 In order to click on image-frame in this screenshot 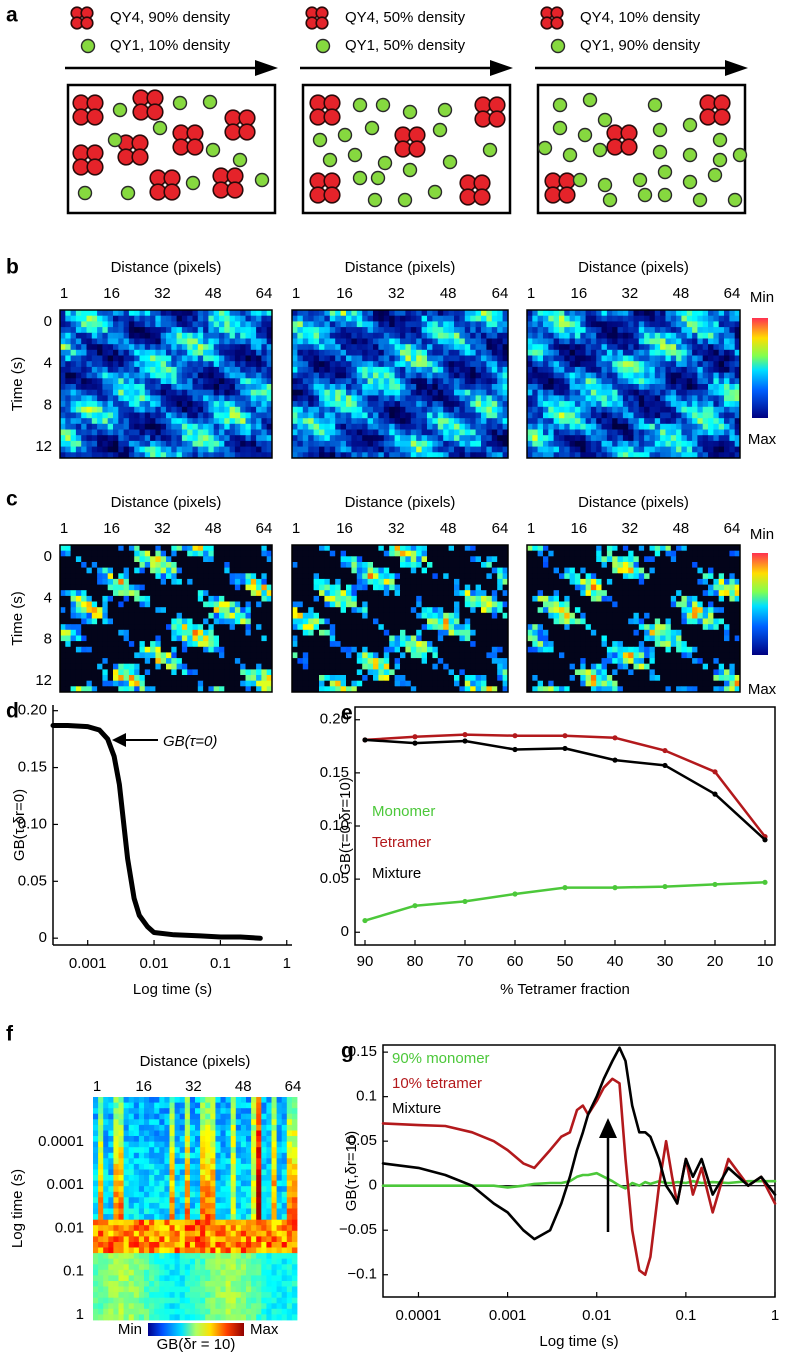, I will do `click(166, 384)`.